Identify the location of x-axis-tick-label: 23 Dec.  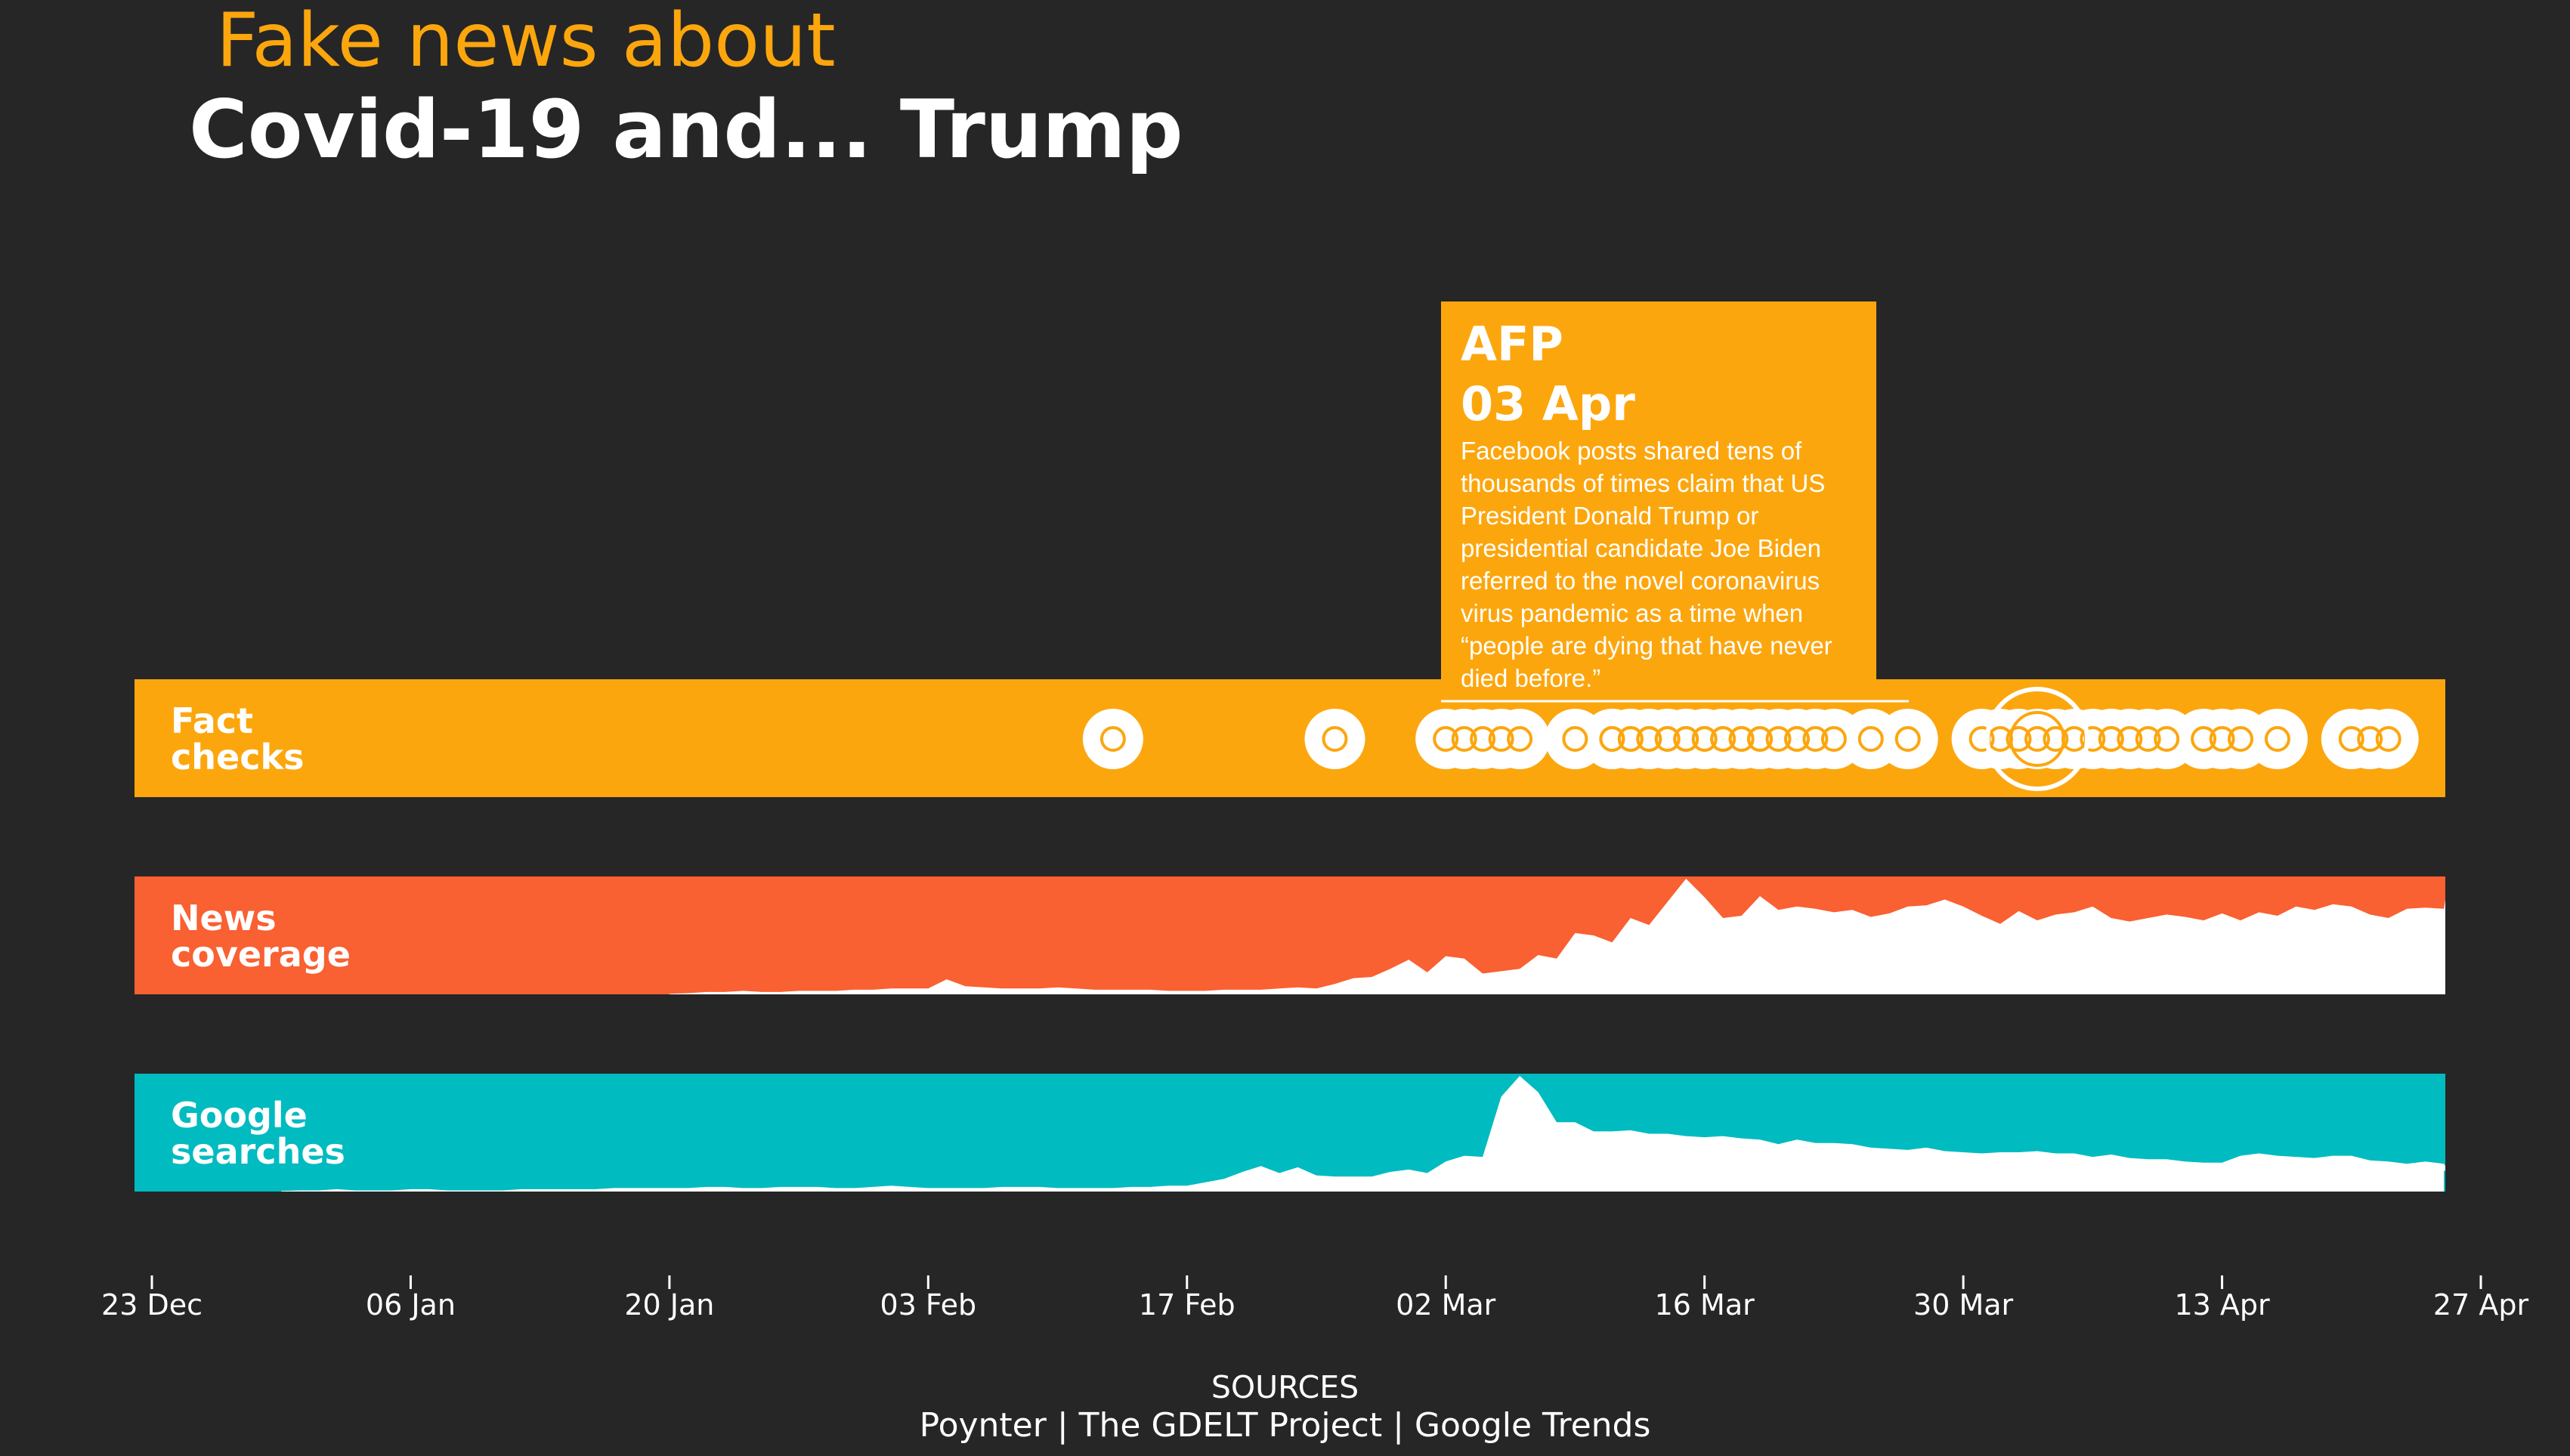
(152, 1305).